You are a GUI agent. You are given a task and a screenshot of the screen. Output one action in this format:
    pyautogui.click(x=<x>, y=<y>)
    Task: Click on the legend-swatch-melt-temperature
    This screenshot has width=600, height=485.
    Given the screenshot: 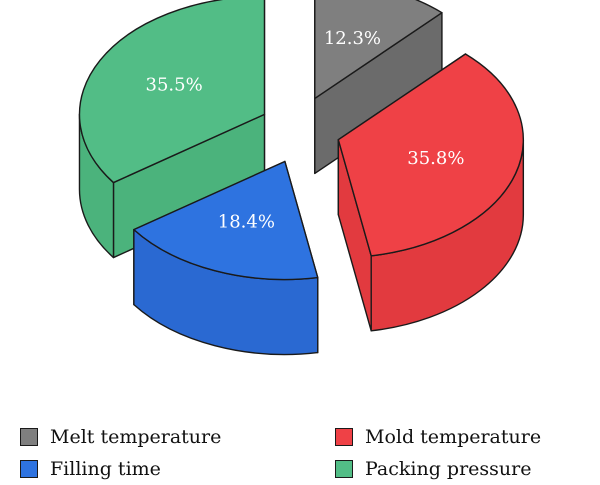 What is the action you would take?
    pyautogui.click(x=29, y=437)
    